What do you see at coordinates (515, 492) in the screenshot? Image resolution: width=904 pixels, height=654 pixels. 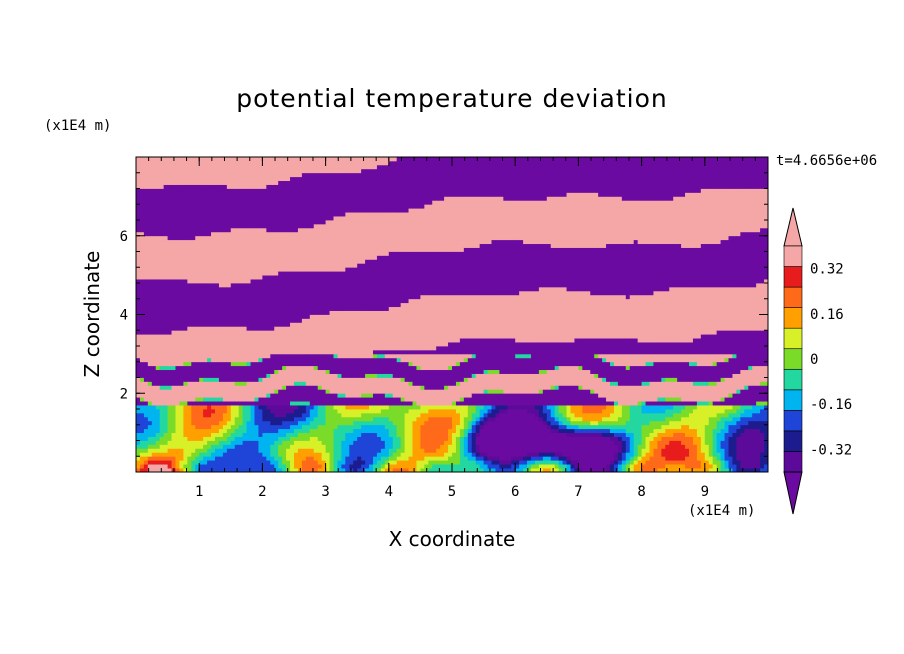 I see `x-tick-label: 6` at bounding box center [515, 492].